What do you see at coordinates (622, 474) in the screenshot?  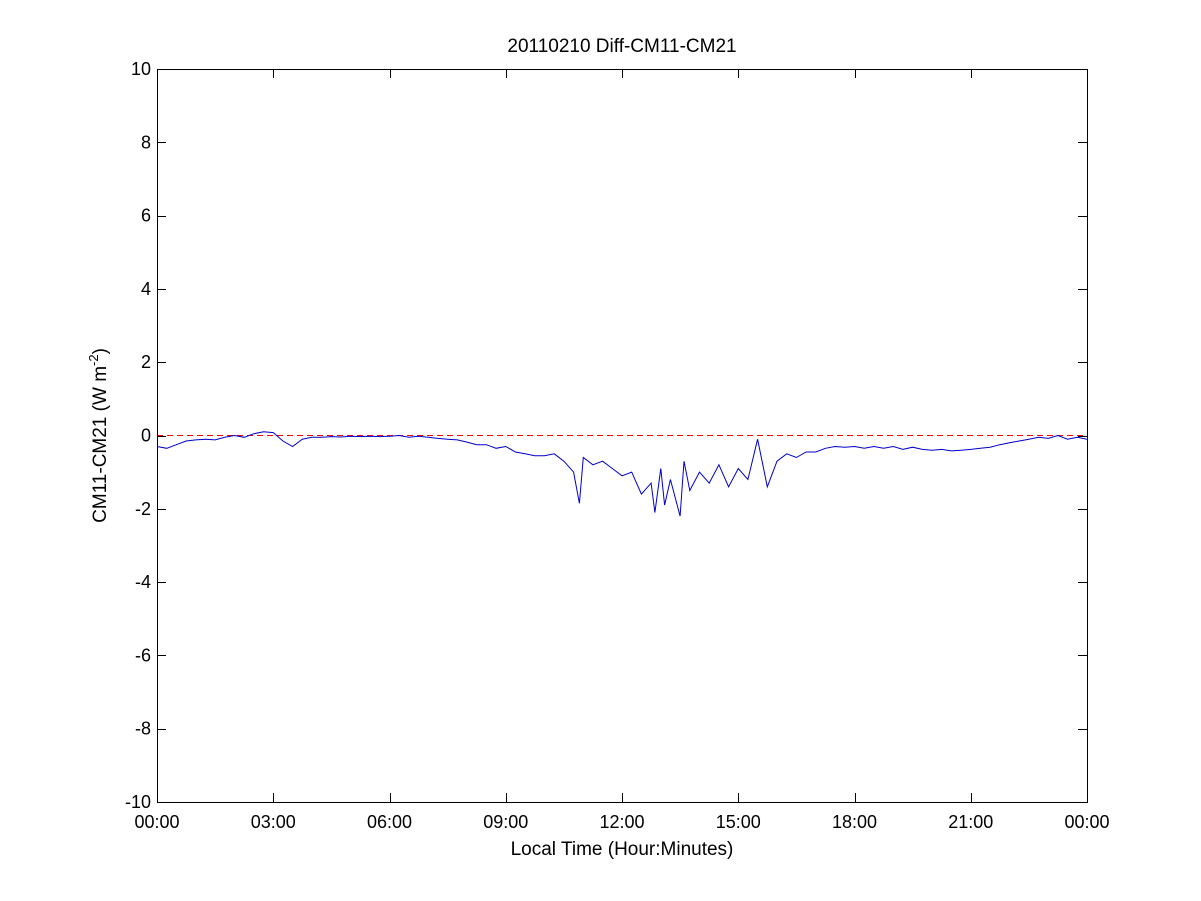 I see `series-line` at bounding box center [622, 474].